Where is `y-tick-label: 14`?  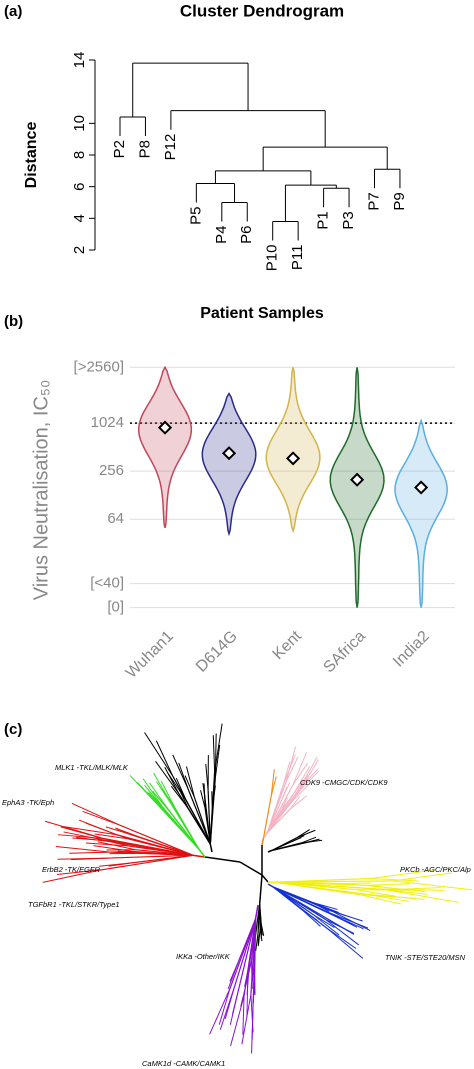
y-tick-label: 14 is located at coordinates (79, 60).